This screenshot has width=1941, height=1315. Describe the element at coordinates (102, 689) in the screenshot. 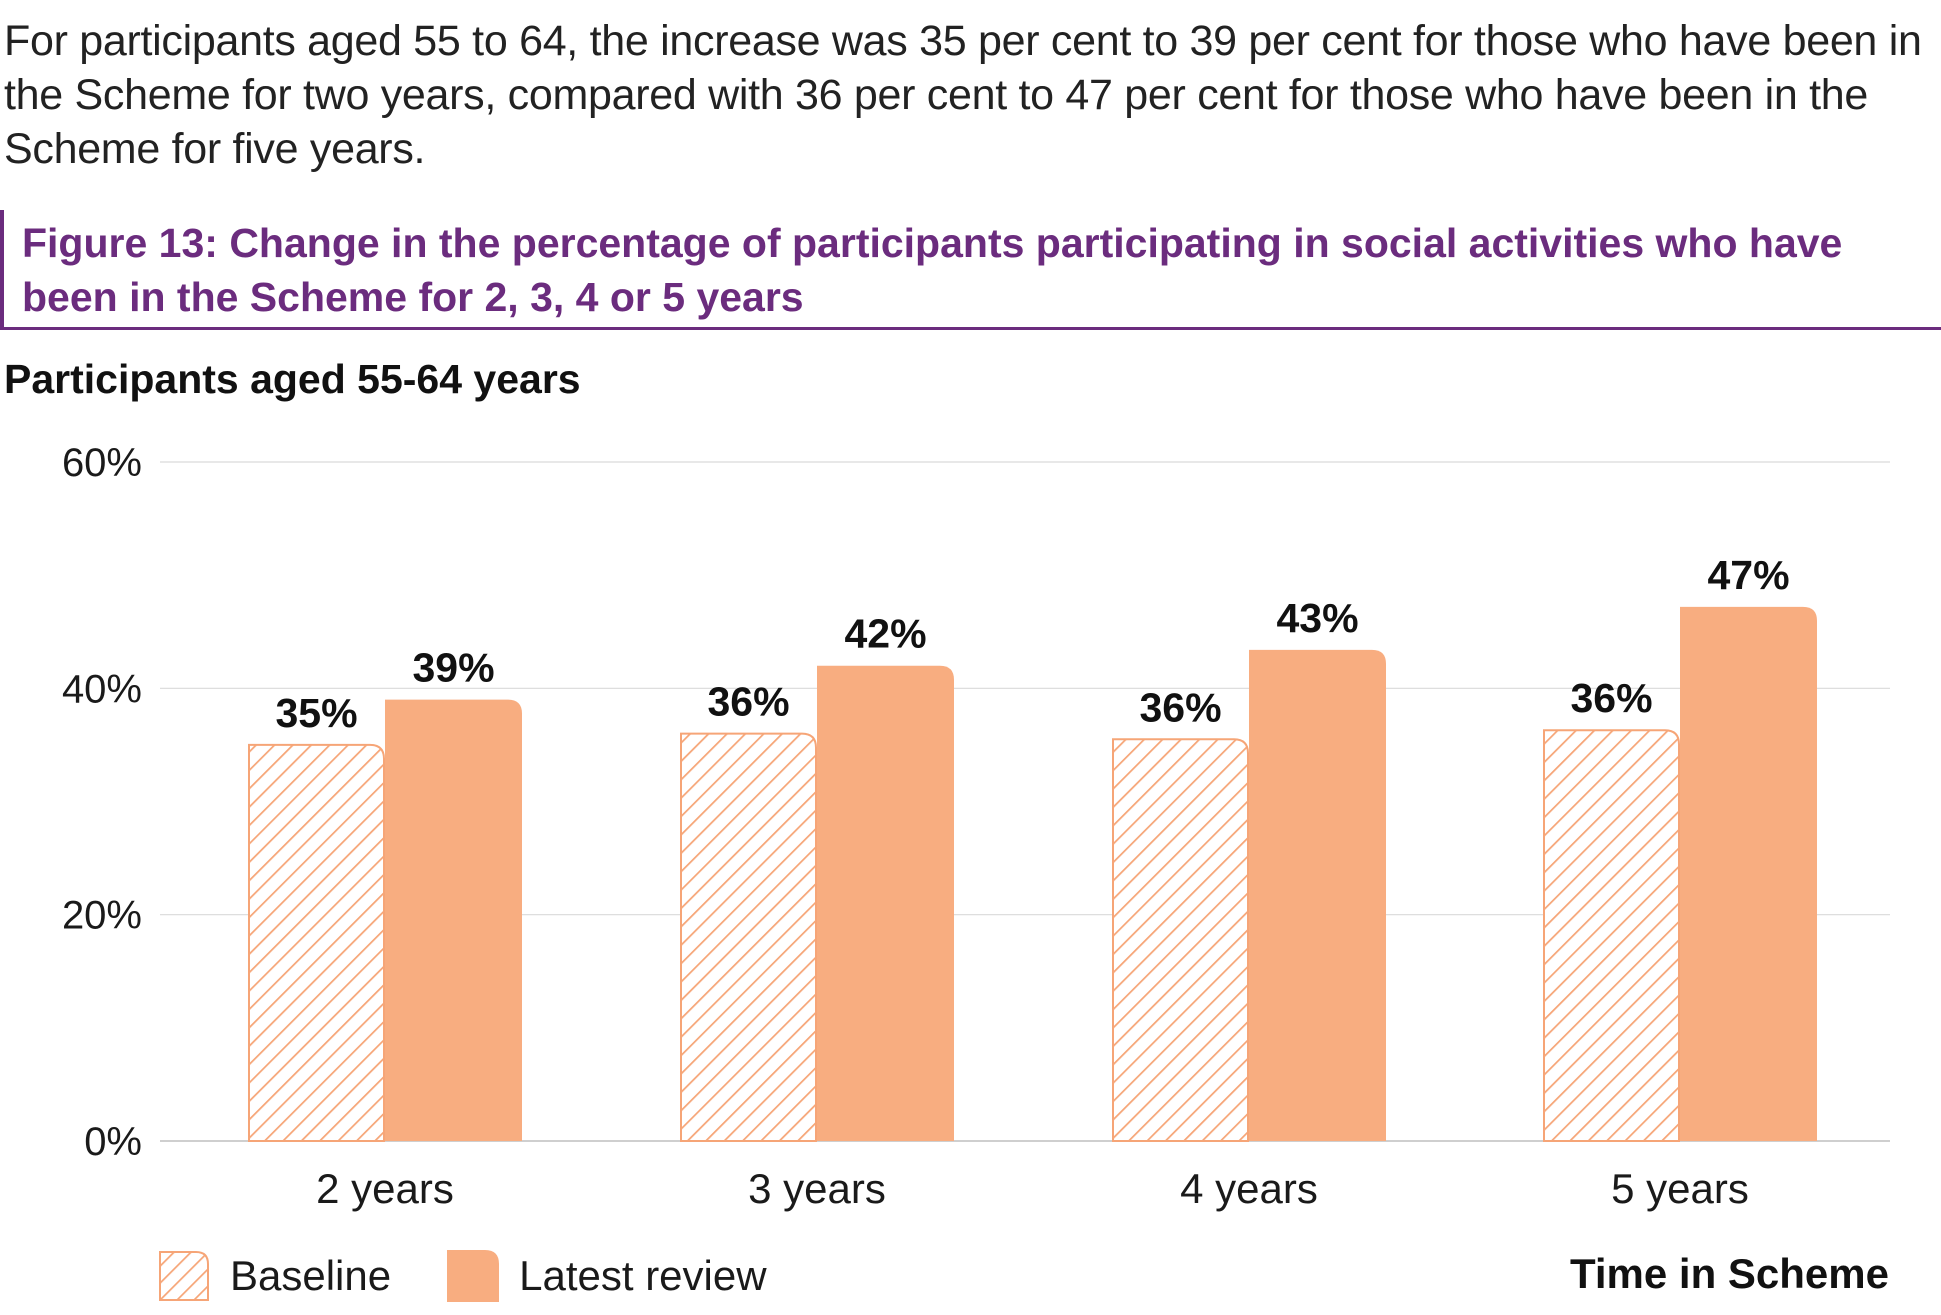

I see `y-tick-label: 40%` at that location.